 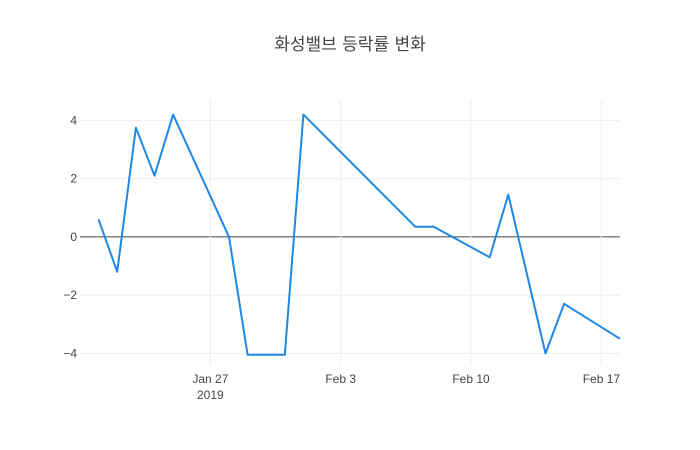 I want to click on chart-title: 화성밸브 등락률 변화, so click(x=350, y=45).